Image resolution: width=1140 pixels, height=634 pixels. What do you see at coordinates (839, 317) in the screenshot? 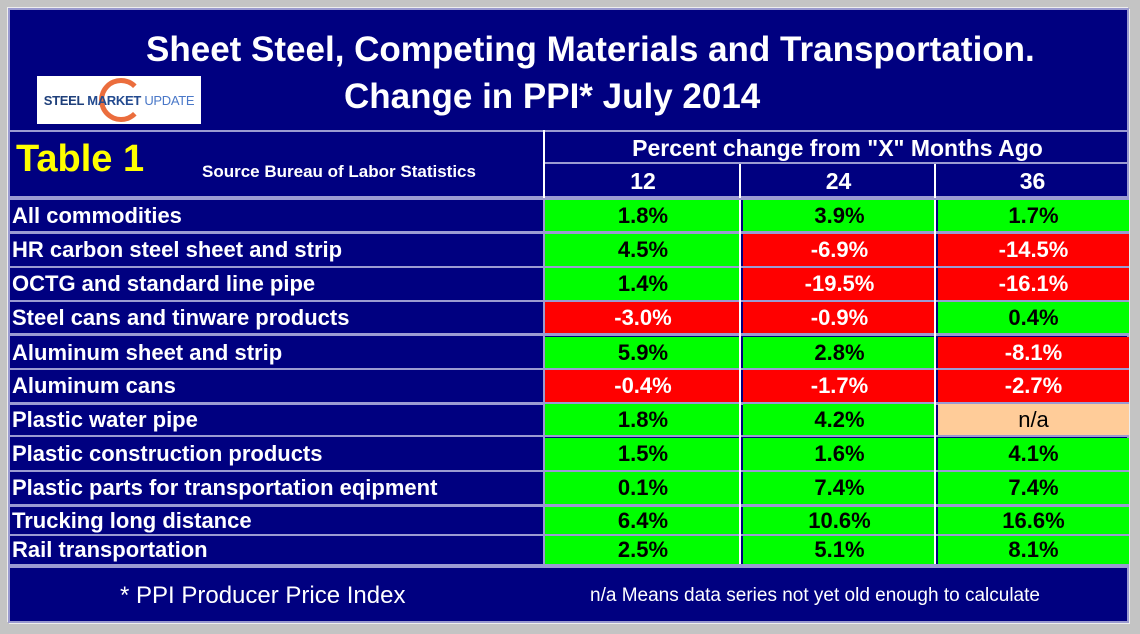
I see `value-cell: -0.9%` at bounding box center [839, 317].